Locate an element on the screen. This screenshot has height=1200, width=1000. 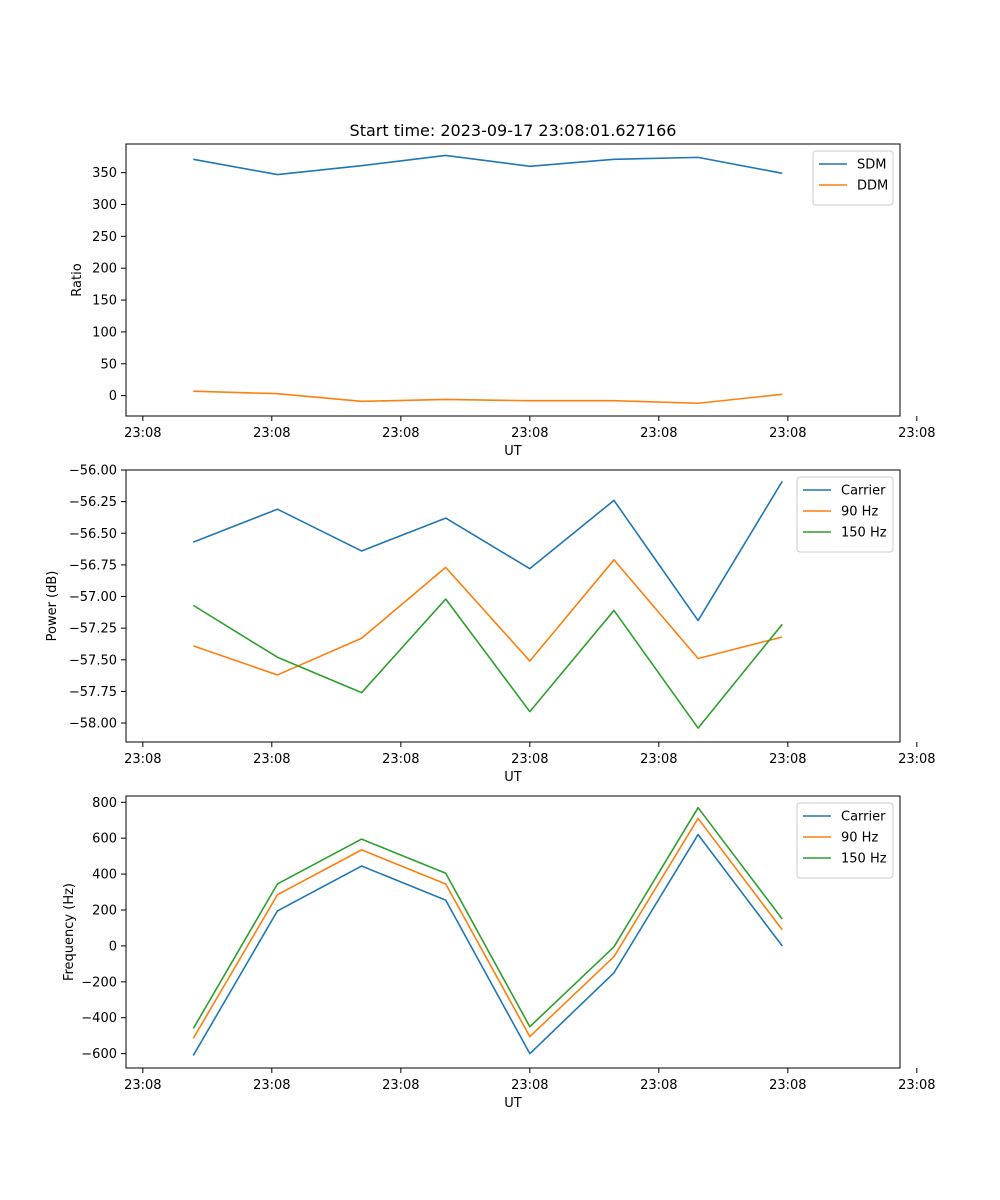
y-tick-label: 300 is located at coordinates (104, 205).